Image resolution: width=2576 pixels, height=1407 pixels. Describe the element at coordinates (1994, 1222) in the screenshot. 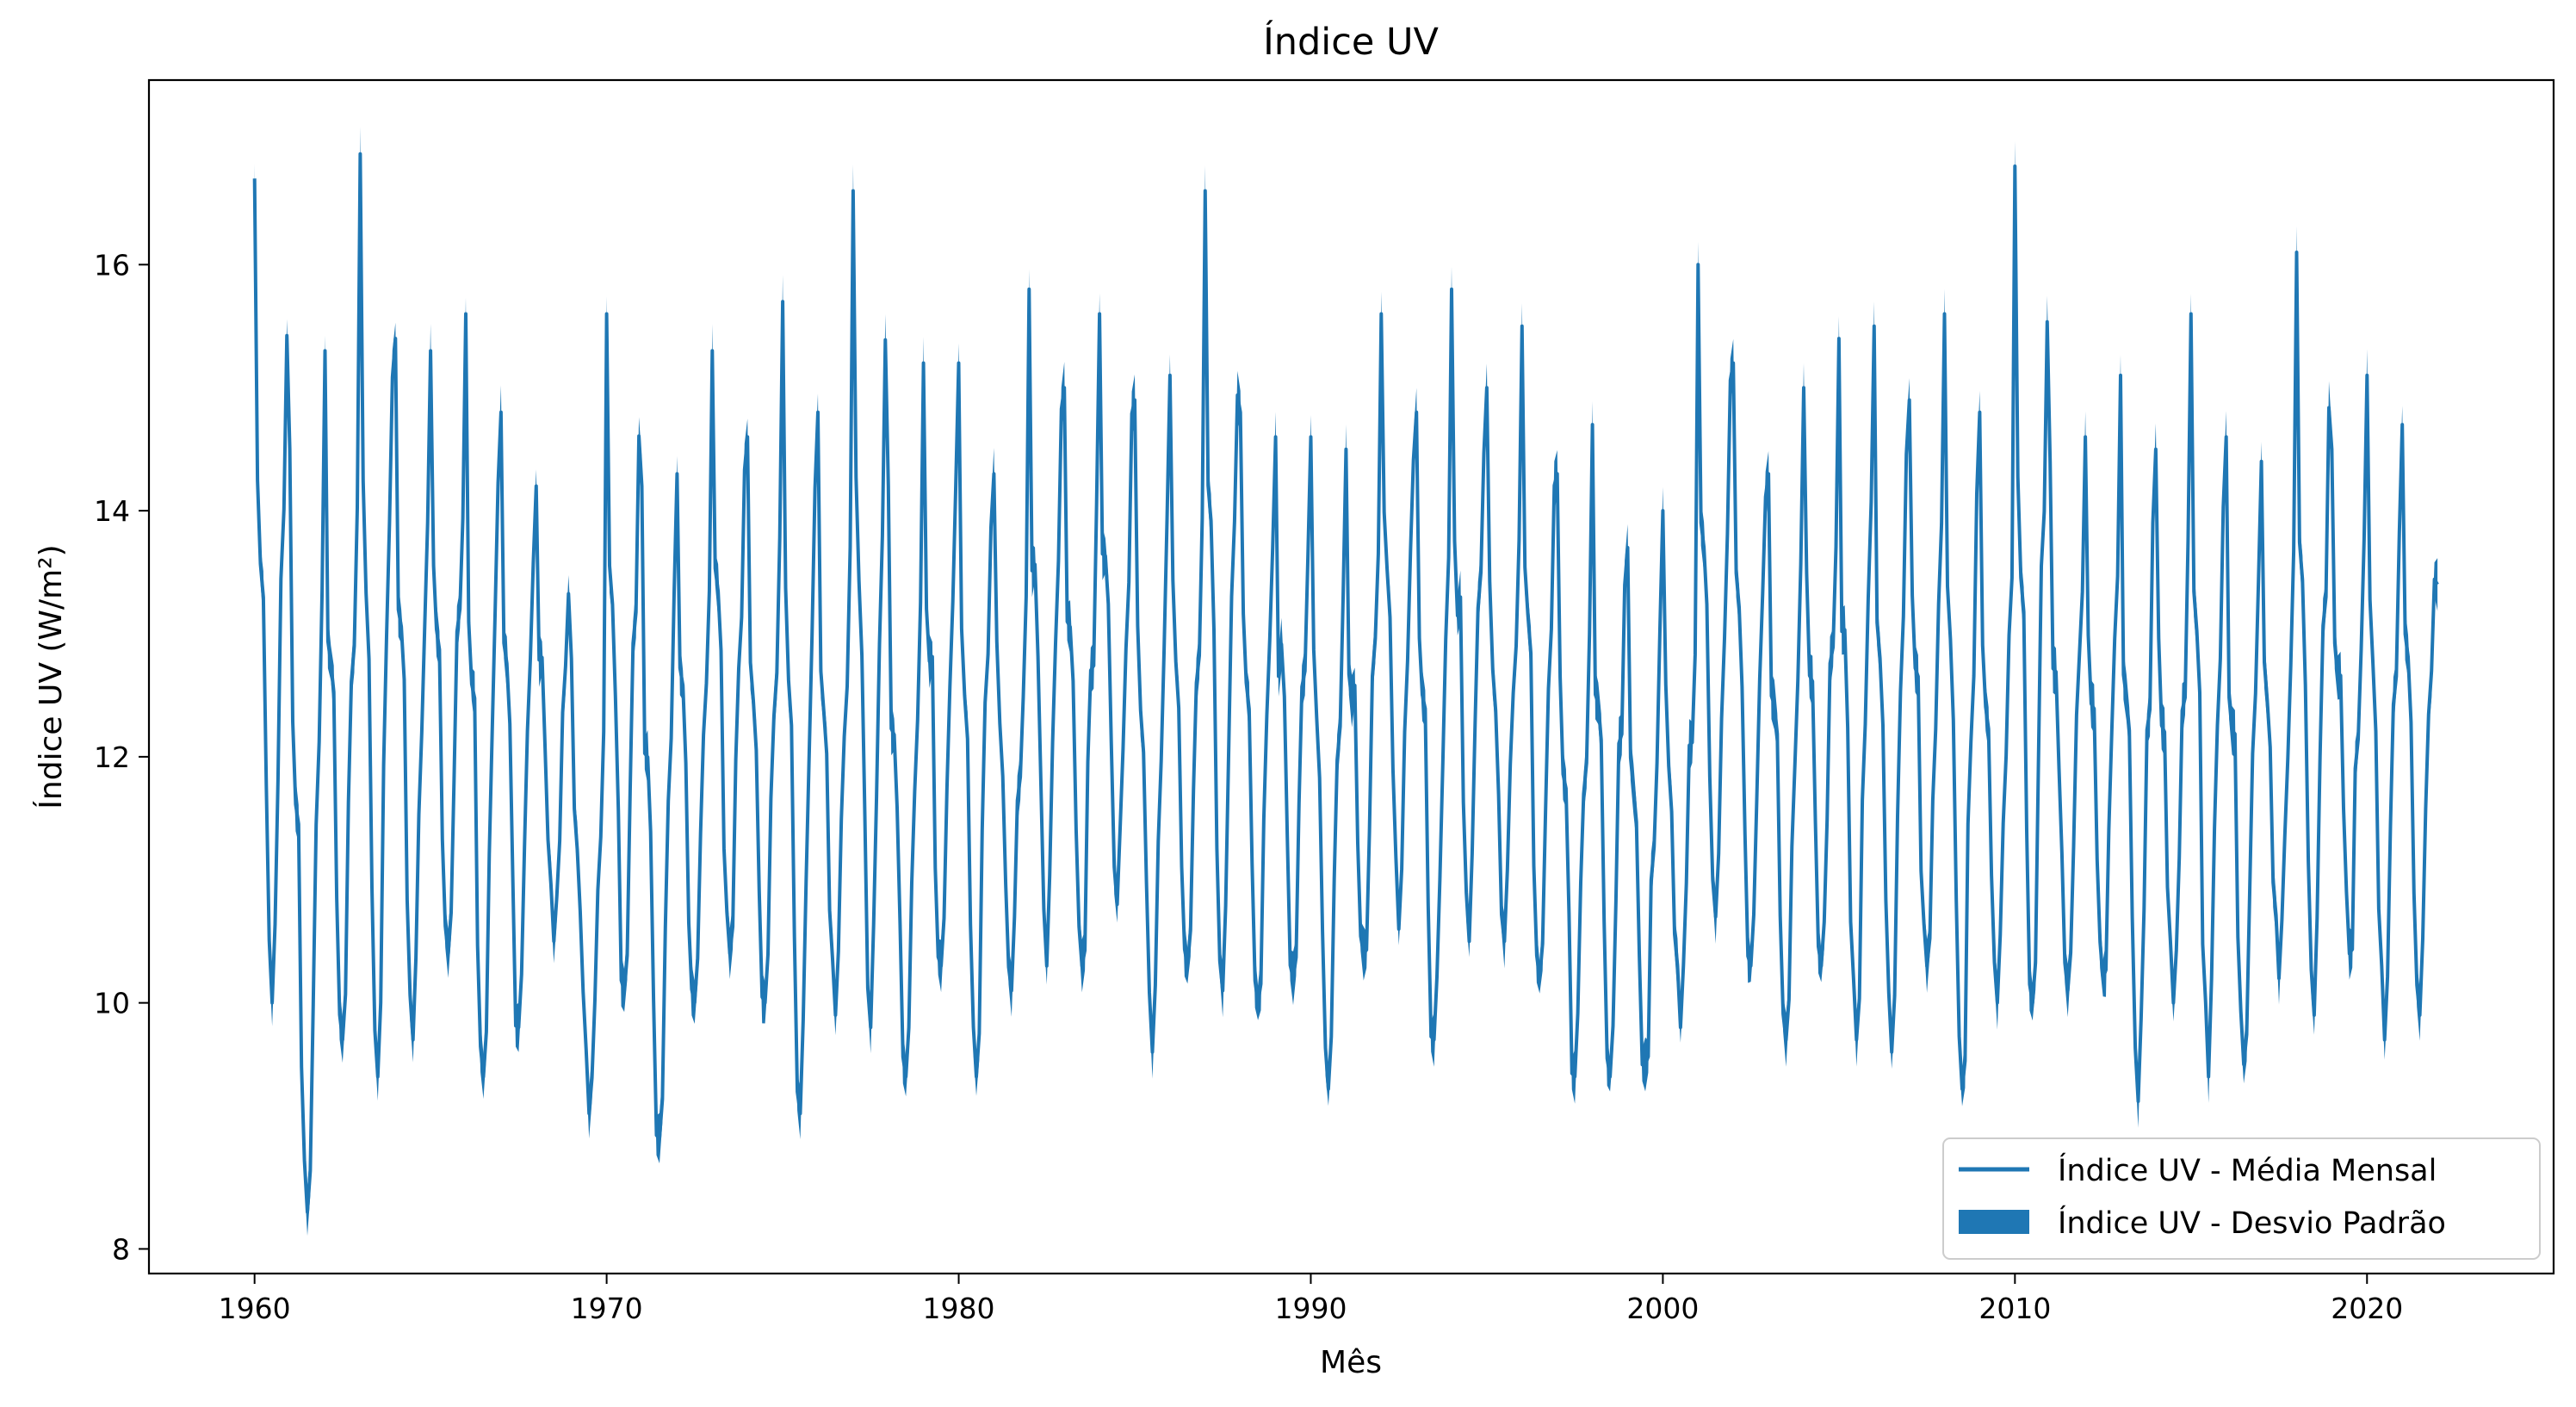

I see `legend-patch-swatch` at that location.